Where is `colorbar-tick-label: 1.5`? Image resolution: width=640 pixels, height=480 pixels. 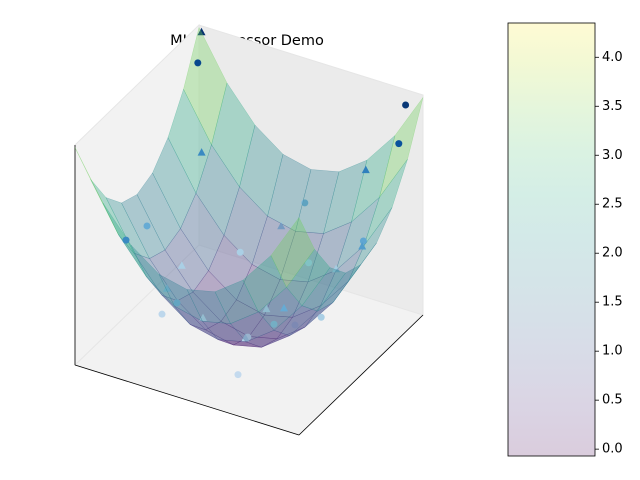 colorbar-tick-label: 1.5 is located at coordinates (612, 302).